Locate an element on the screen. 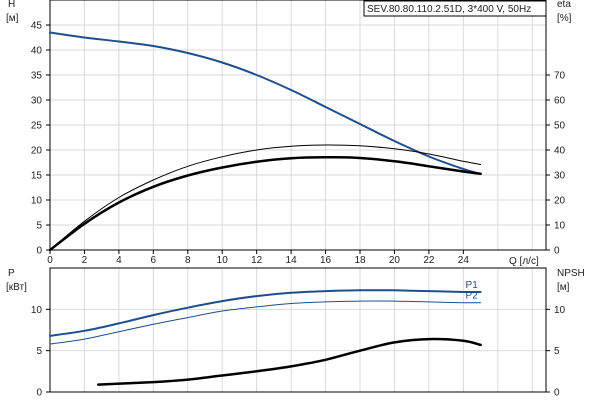  left-tick-label: 40 is located at coordinates (37, 51).